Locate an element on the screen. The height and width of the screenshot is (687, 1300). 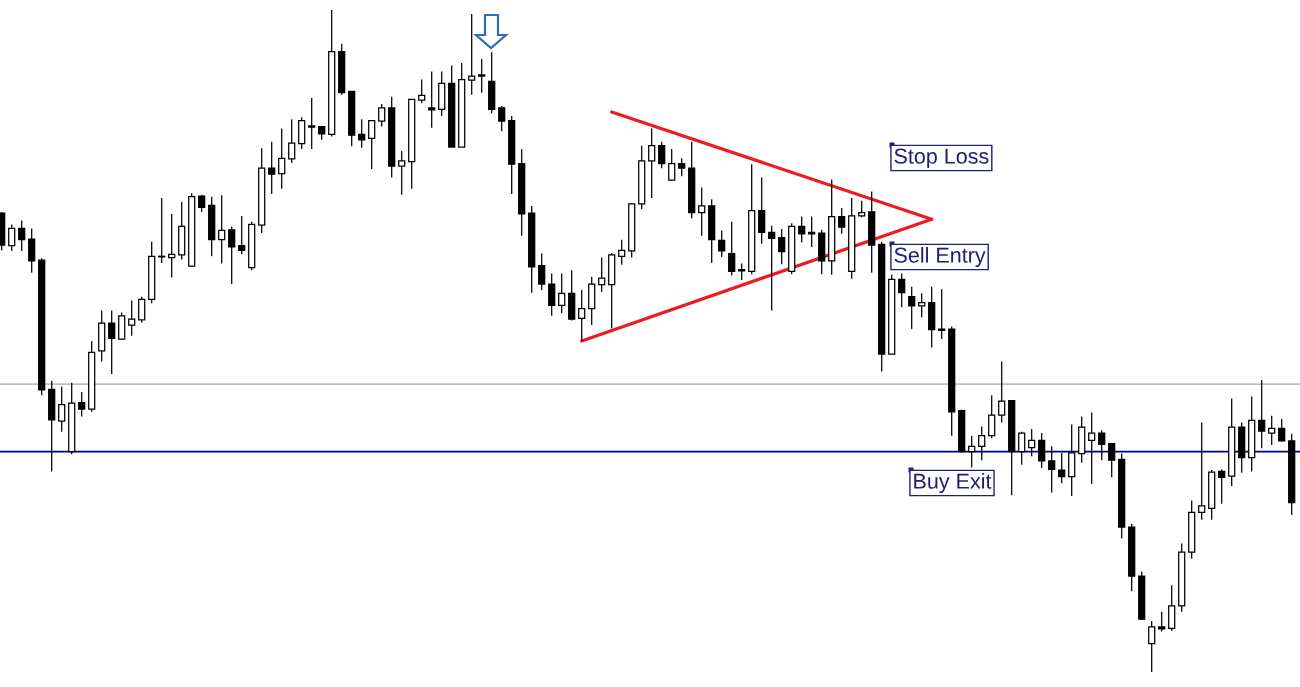
annotation: Sell Entry is located at coordinates (940, 257).